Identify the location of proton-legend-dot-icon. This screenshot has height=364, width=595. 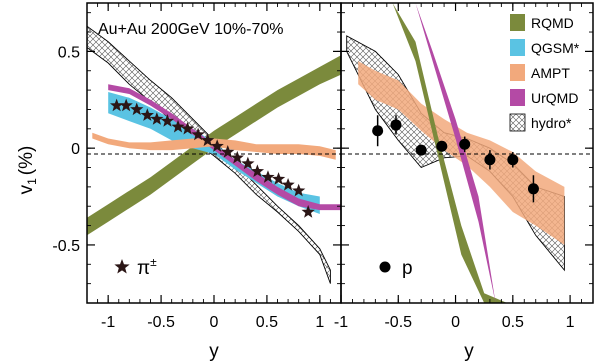
(385, 267).